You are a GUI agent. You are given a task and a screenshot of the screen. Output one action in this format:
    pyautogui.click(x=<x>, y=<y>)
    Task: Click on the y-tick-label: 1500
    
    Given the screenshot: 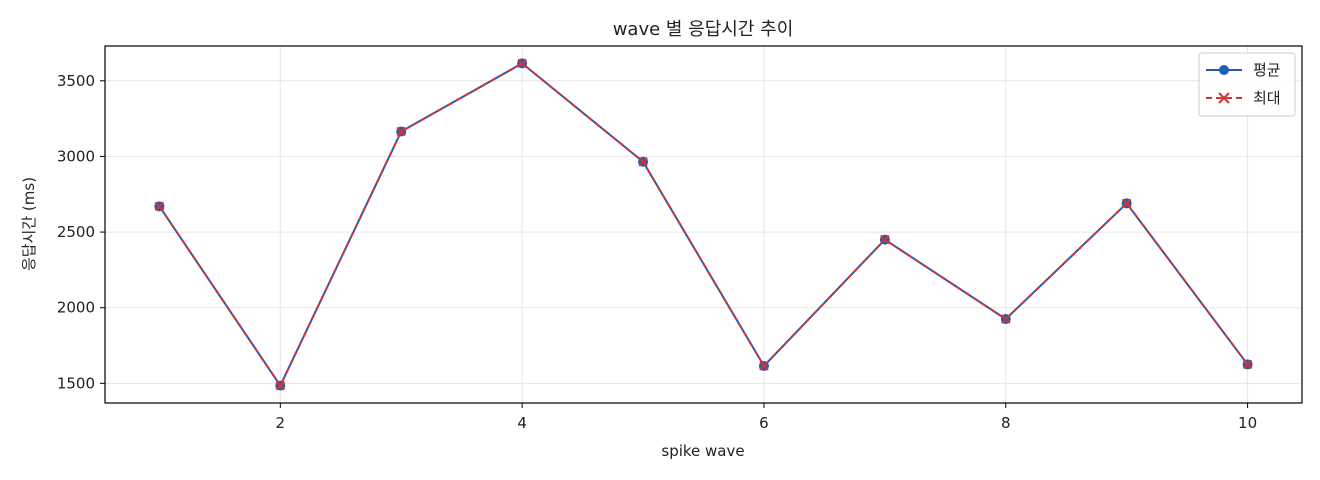 What is the action you would take?
    pyautogui.click(x=76, y=383)
    